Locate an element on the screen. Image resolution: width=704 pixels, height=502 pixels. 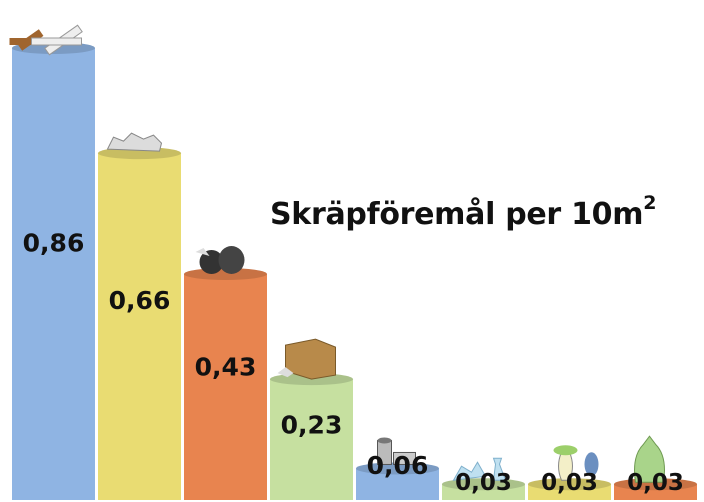
bar-value-label-1: 0,86 is located at coordinates (54, 242).